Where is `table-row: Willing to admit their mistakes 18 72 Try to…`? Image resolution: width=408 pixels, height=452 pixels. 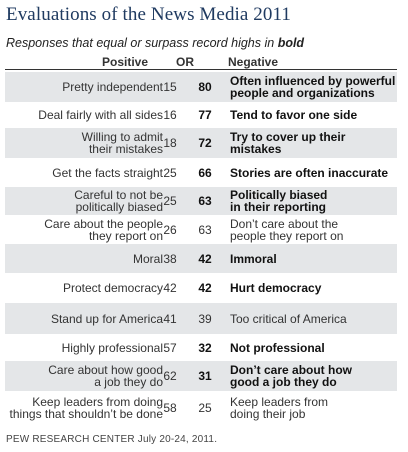 table-row: Willing to admit their mistakes 18 72 Try to… is located at coordinates (201, 143).